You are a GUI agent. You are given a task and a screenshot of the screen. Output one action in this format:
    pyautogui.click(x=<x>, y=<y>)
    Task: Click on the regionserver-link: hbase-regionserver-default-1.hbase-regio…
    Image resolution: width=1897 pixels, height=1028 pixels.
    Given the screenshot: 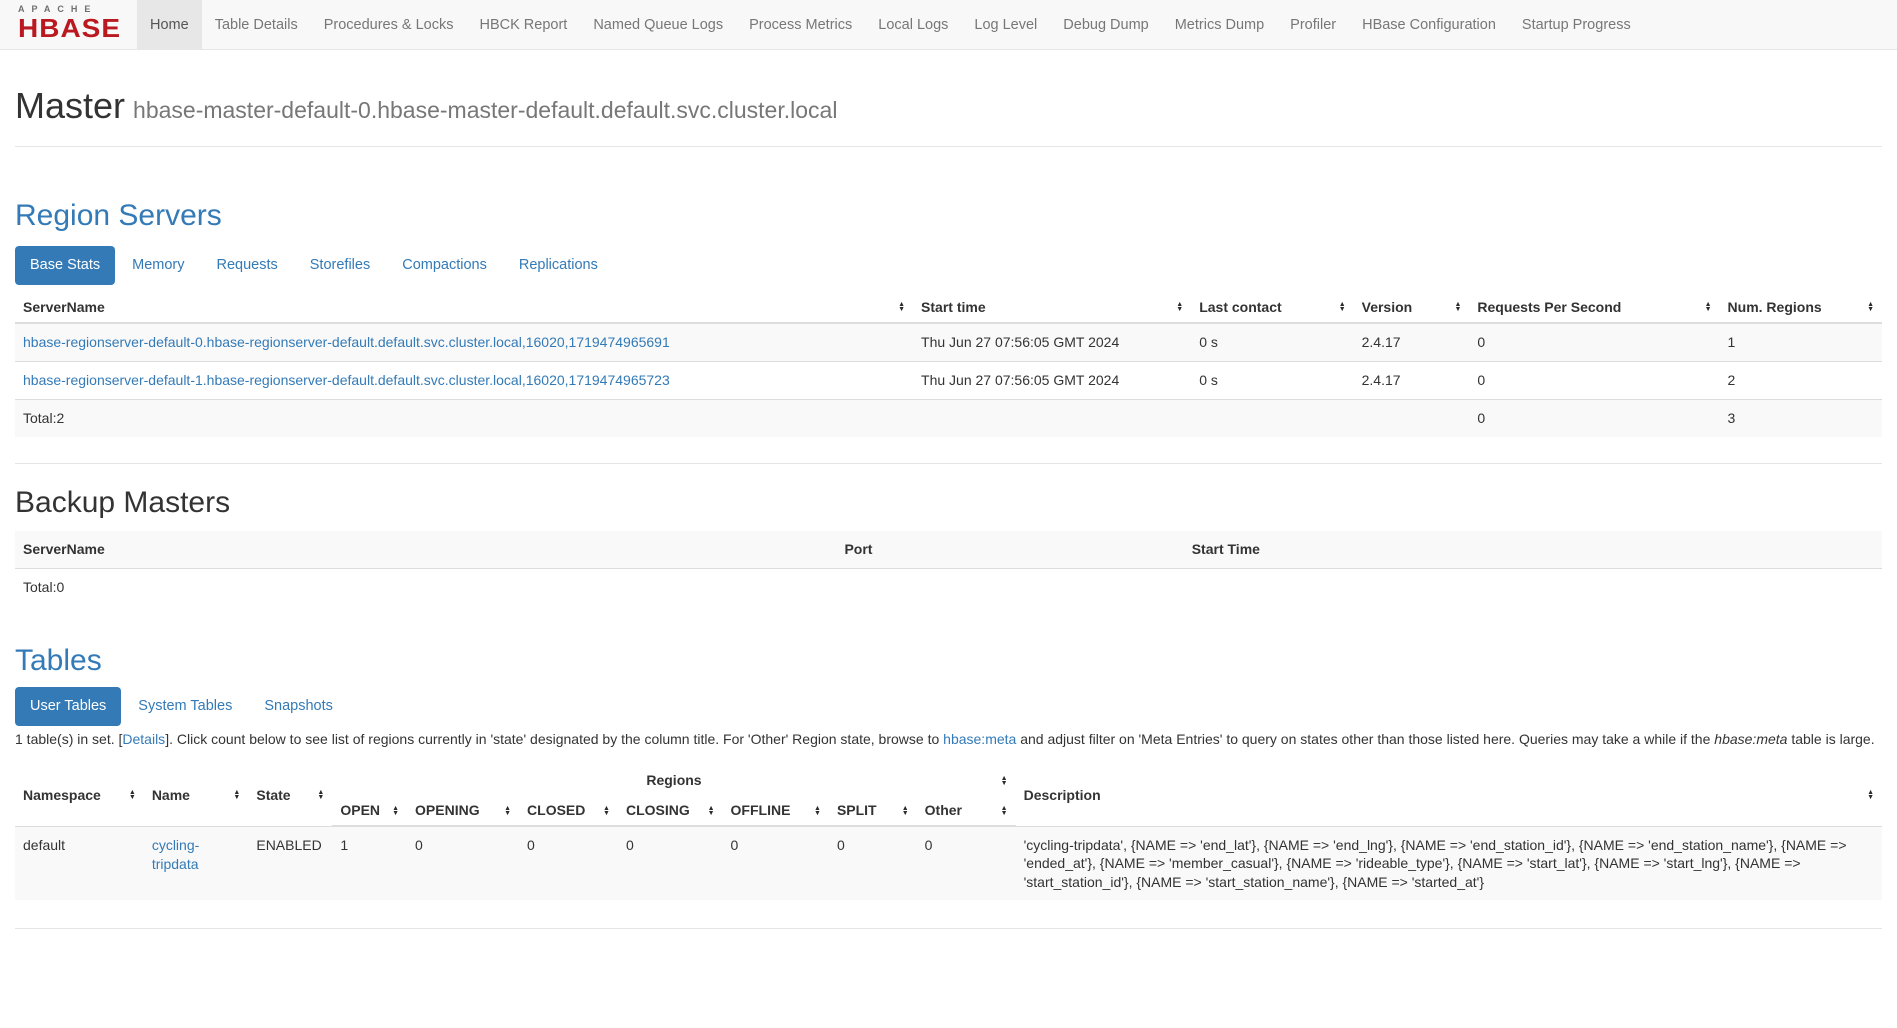 What is the action you would take?
    pyautogui.click(x=346, y=379)
    